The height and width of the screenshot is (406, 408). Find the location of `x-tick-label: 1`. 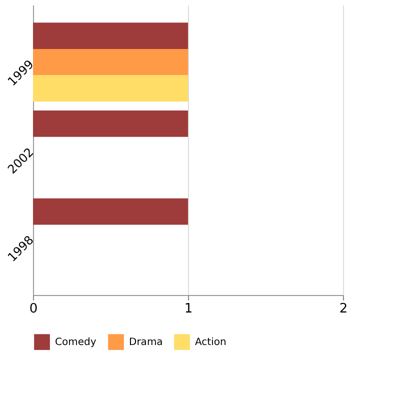

x-tick-label: 1 is located at coordinates (188, 309).